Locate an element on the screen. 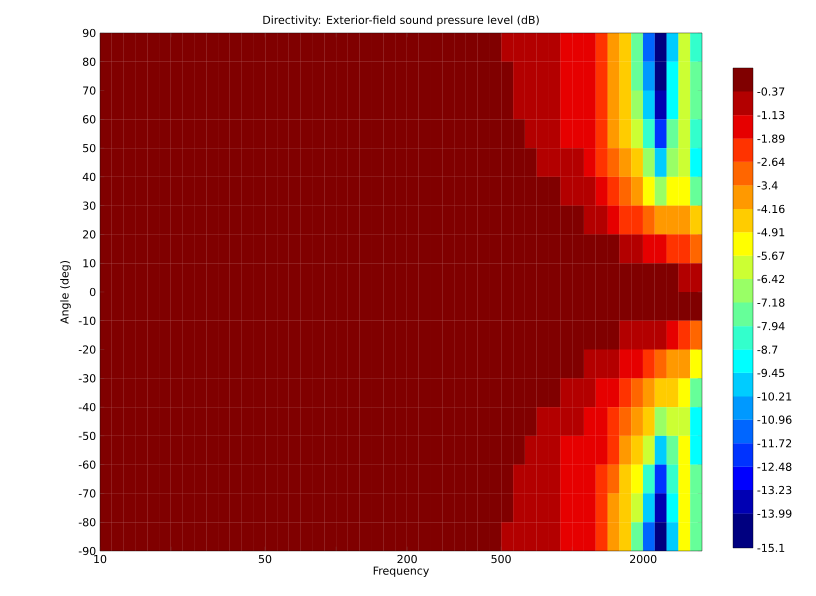  y-tick-label: -10 is located at coordinates (87, 320).